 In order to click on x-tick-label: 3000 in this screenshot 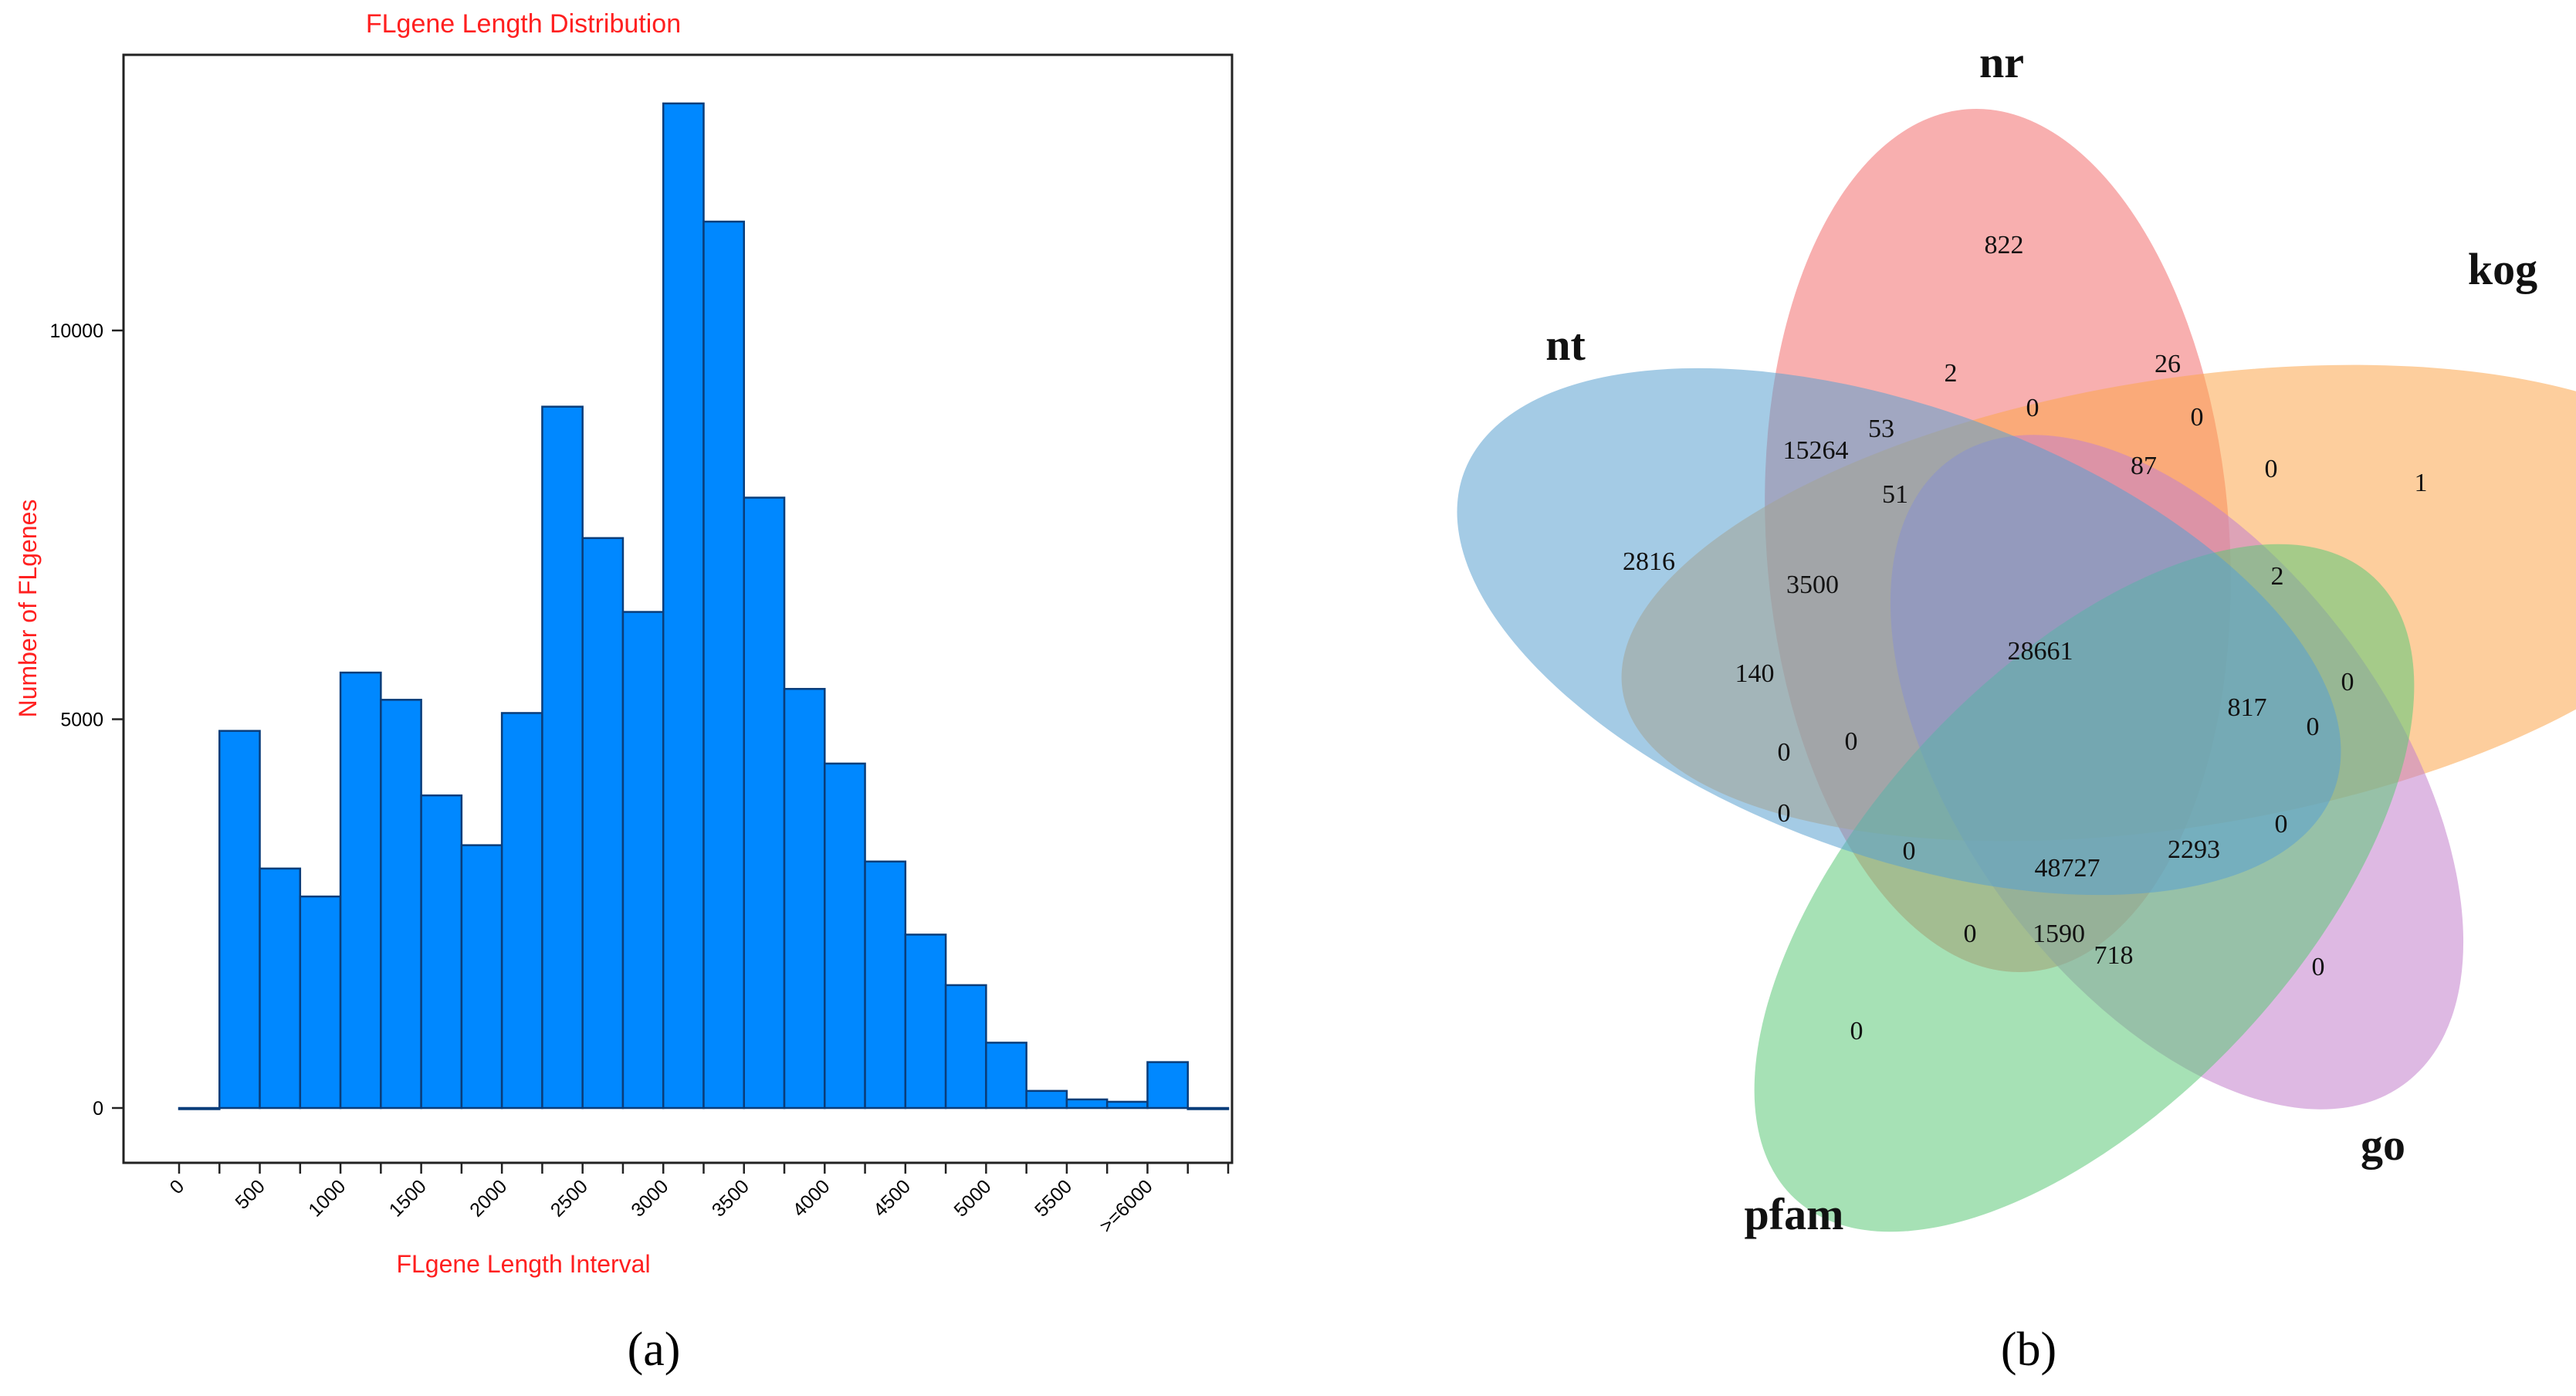, I will do `click(649, 1198)`.